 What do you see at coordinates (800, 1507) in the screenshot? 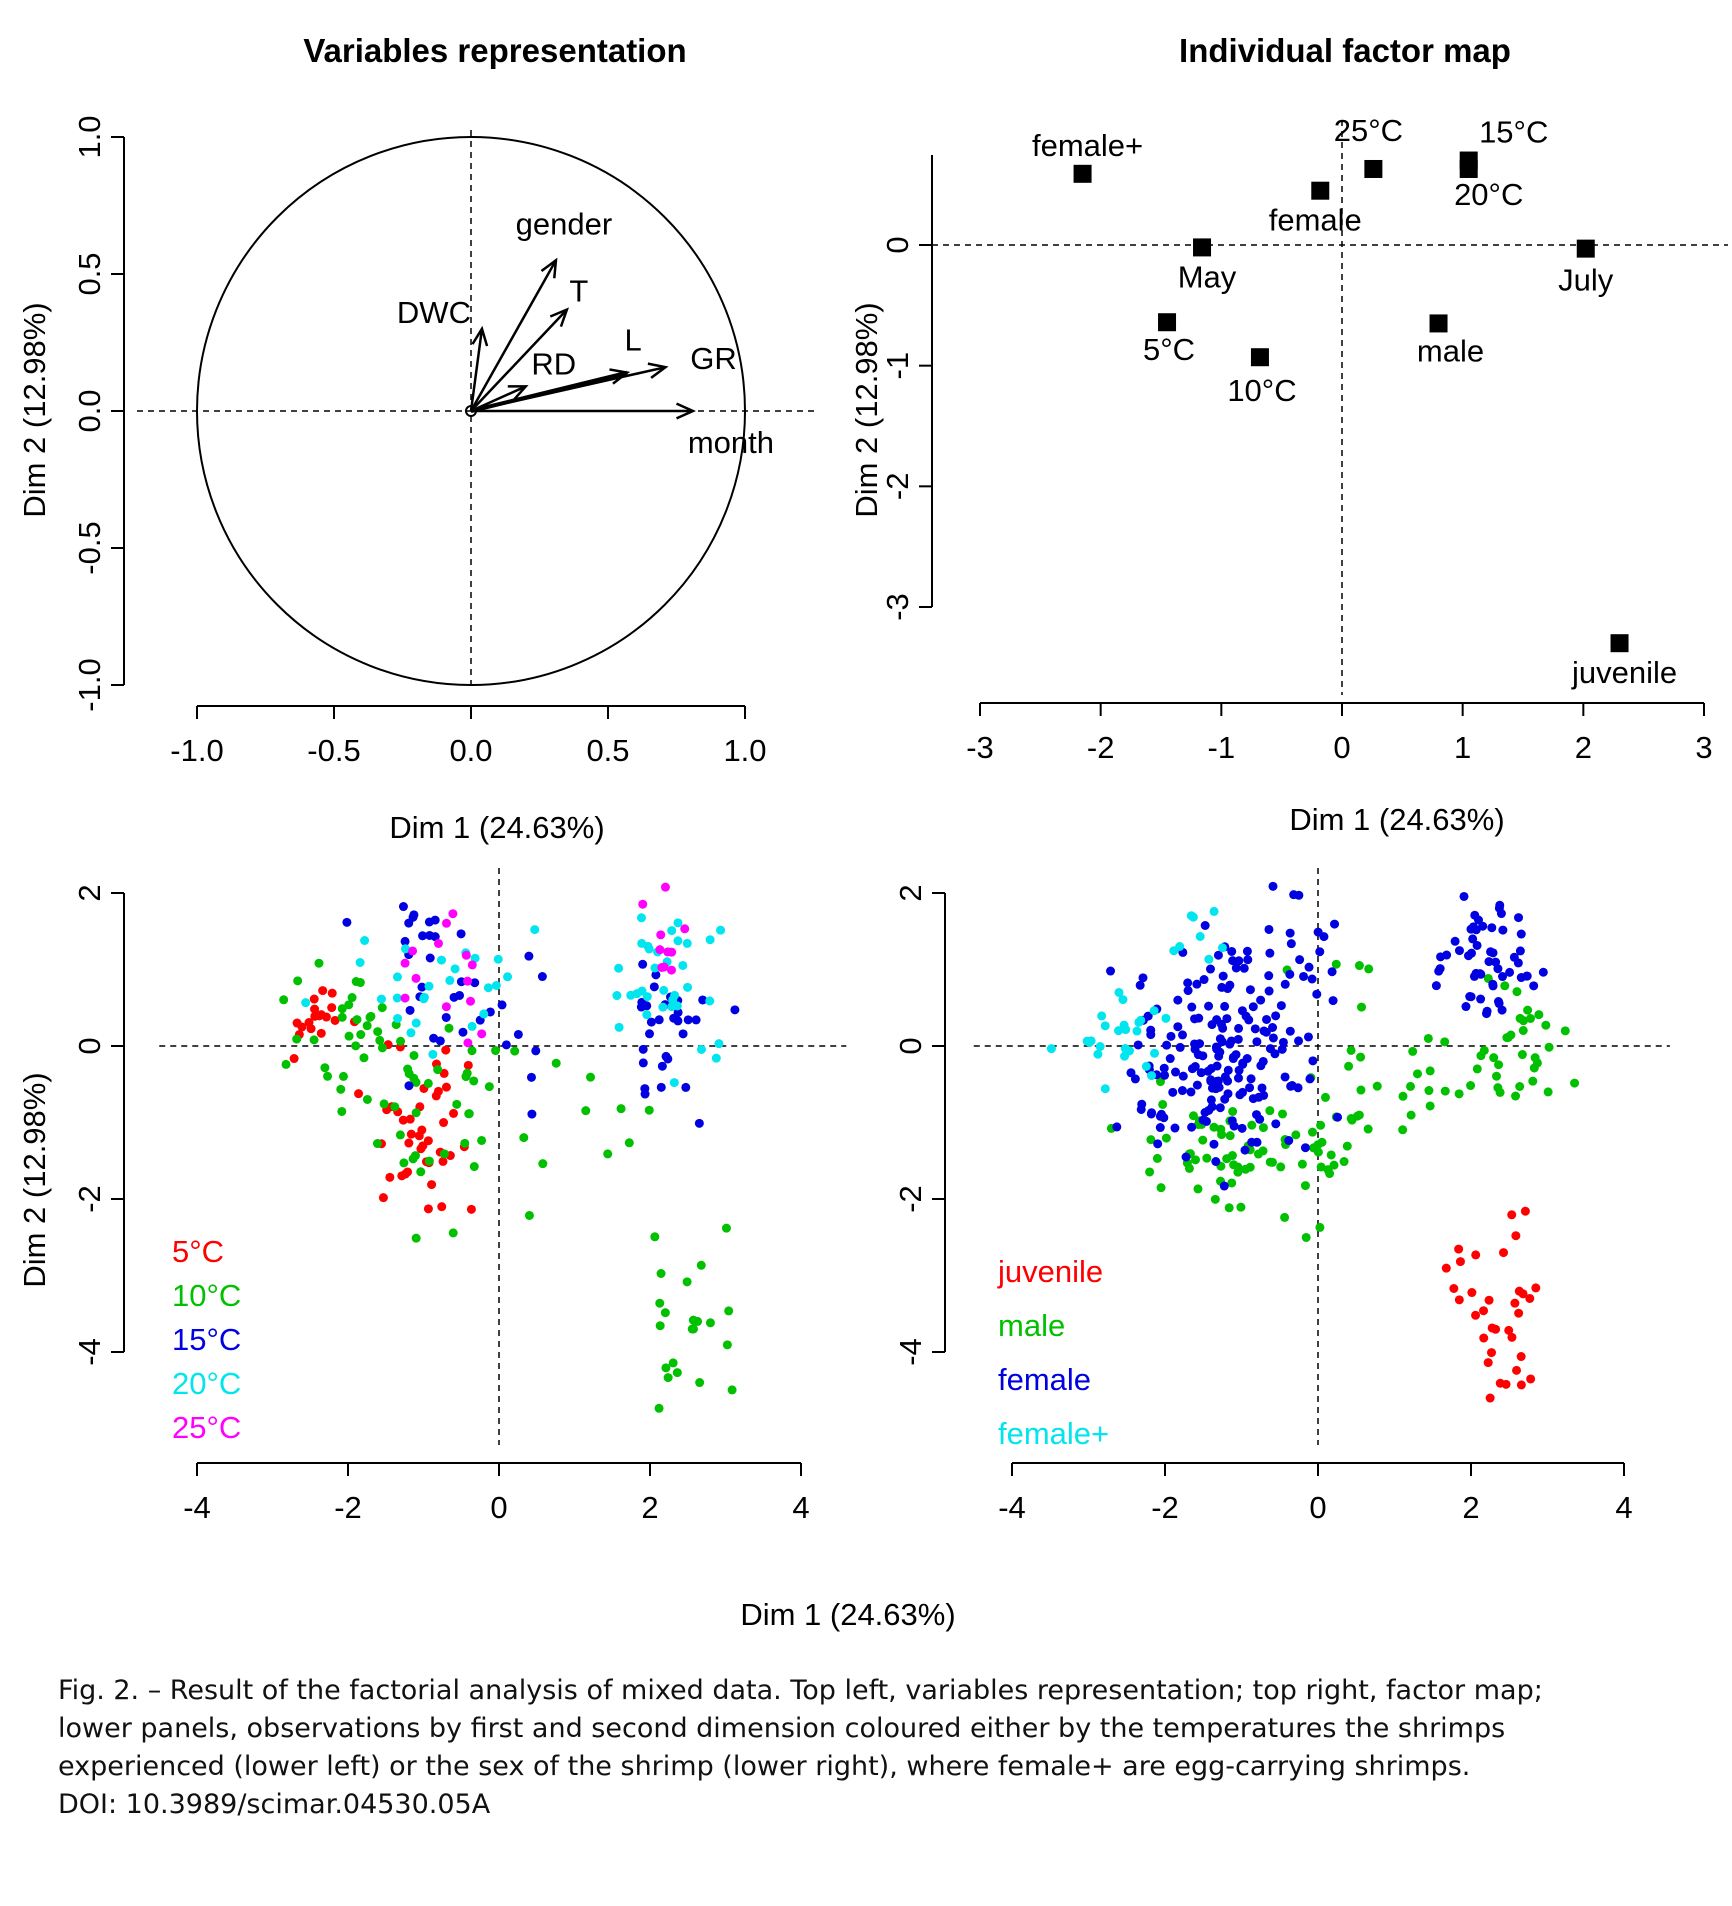
I see `x-tick-label: 4` at bounding box center [800, 1507].